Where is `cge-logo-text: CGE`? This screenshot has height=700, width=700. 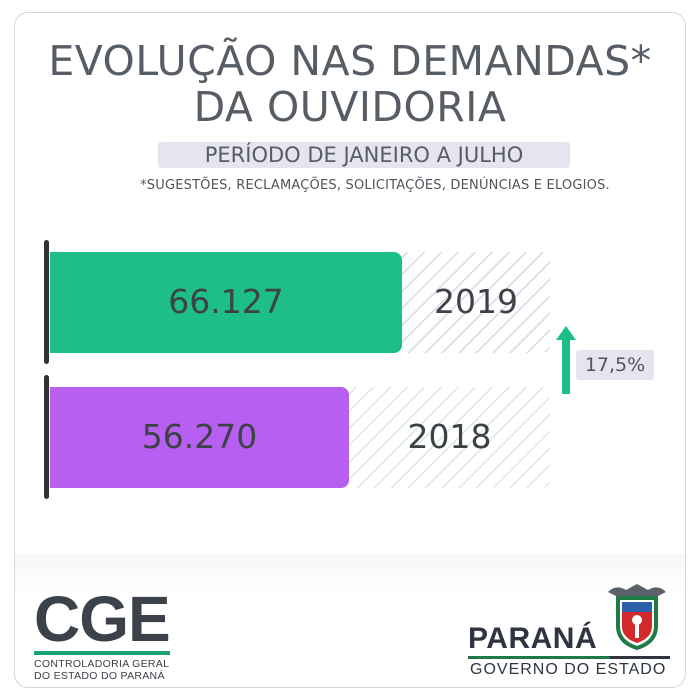
cge-logo-text: CGE is located at coordinates (102, 619).